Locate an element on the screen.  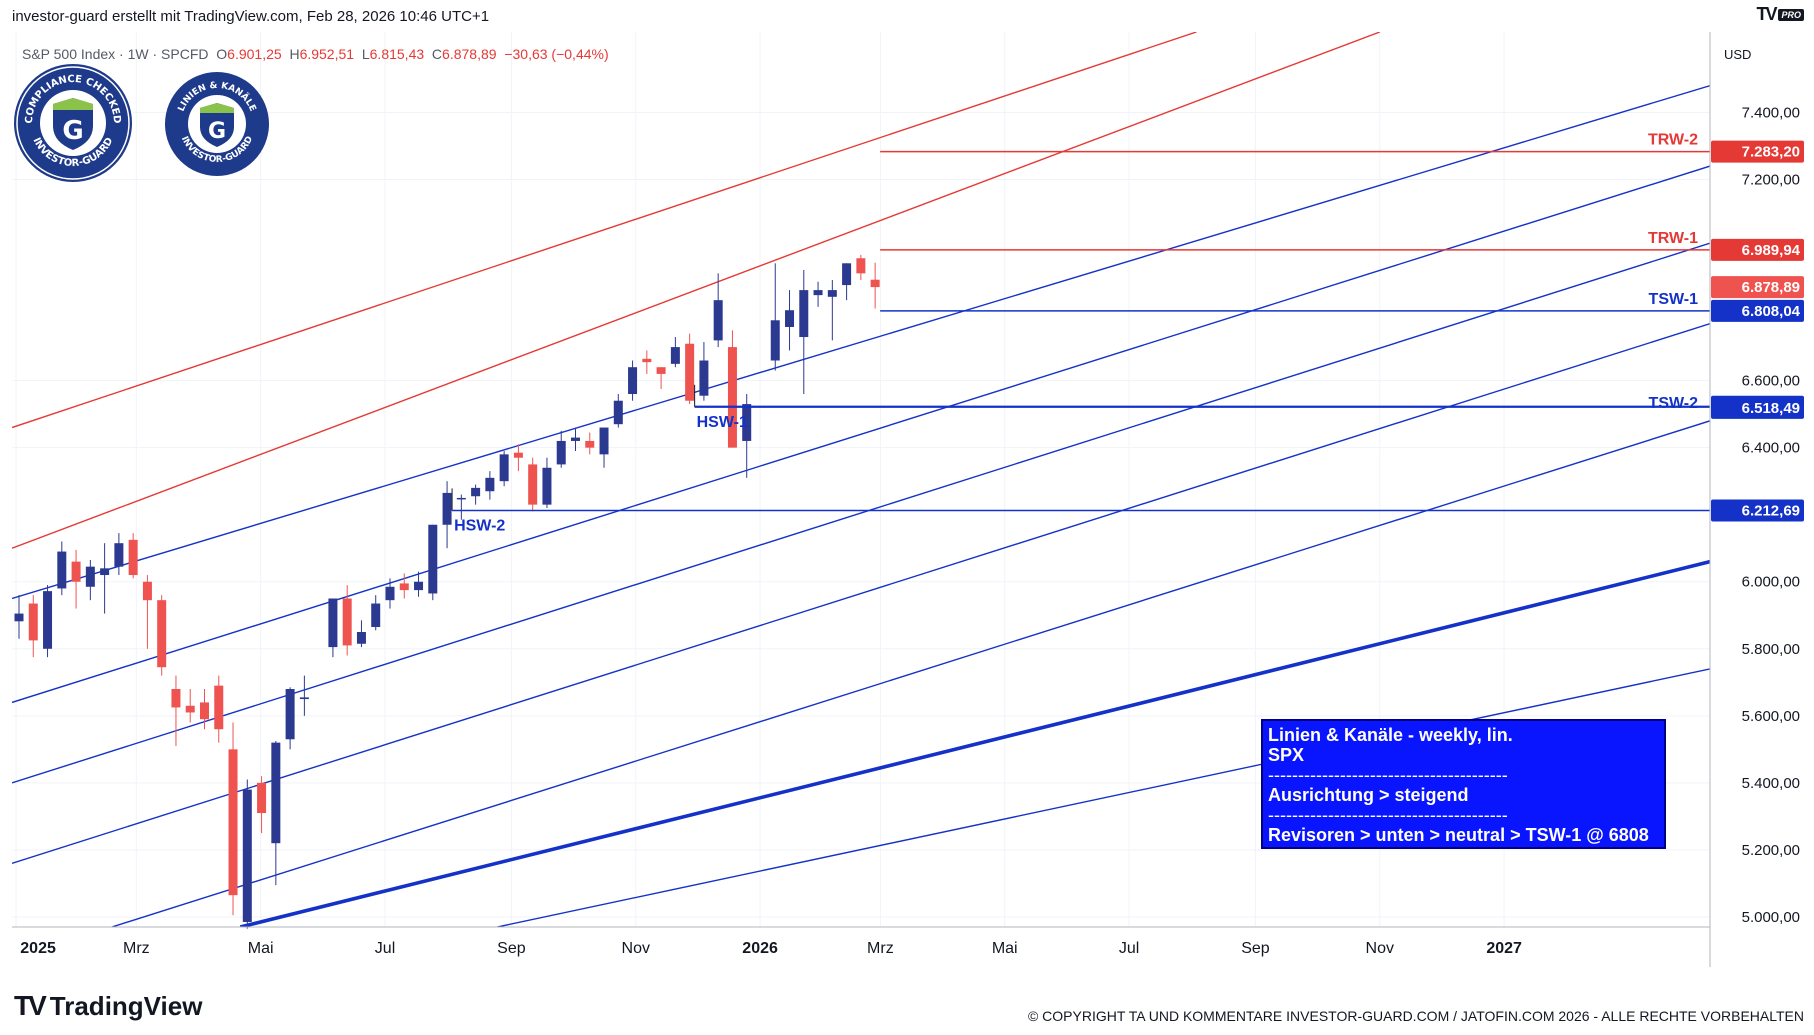
x-tick-label: Mrz is located at coordinates (880, 948).